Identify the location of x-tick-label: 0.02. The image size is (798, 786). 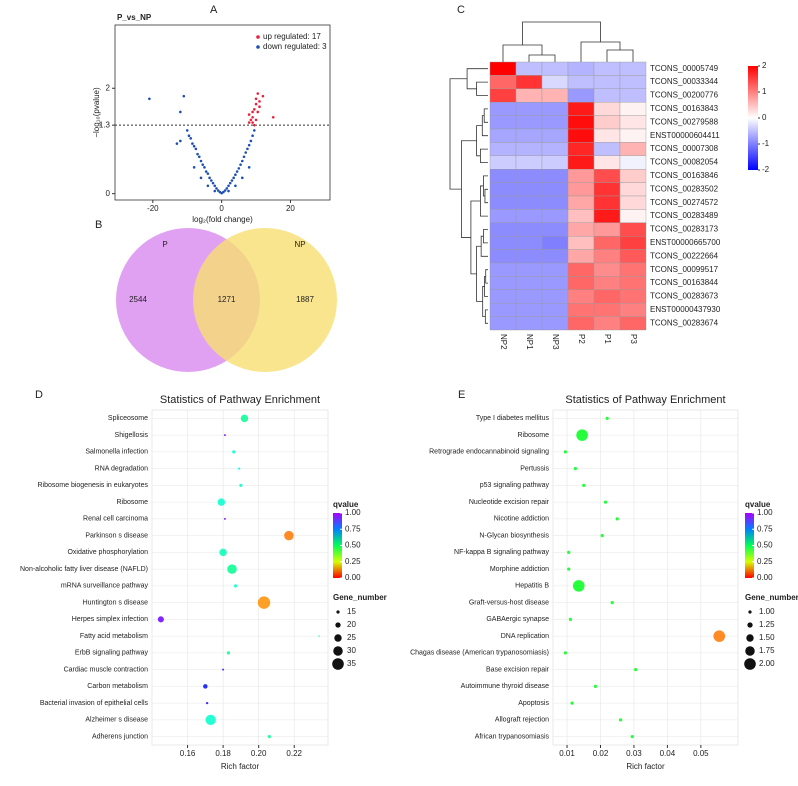
(601, 753).